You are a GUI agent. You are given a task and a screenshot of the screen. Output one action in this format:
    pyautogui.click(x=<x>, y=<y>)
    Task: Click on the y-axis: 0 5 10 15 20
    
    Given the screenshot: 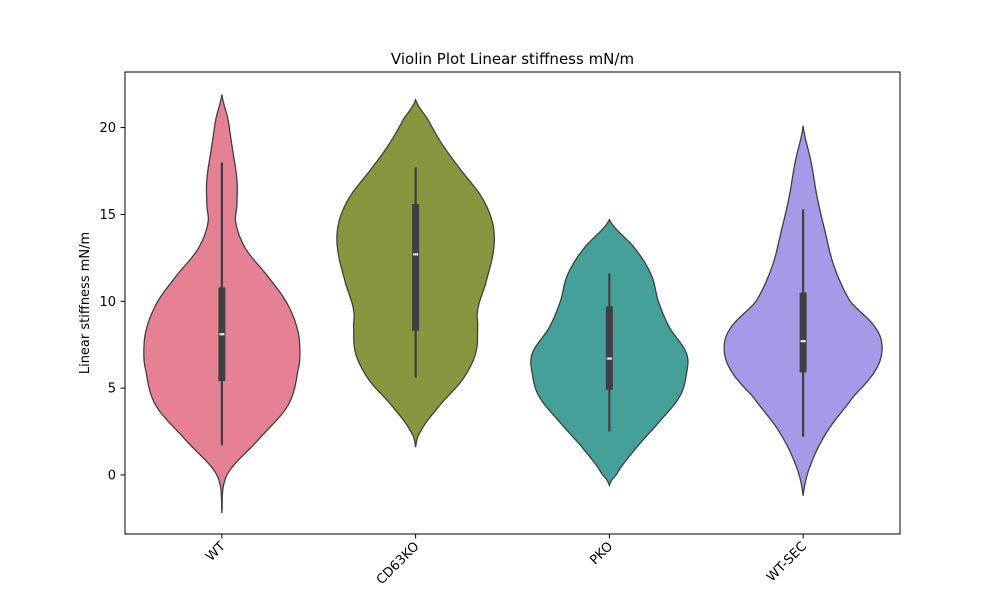 What is the action you would take?
    pyautogui.click(x=112, y=302)
    